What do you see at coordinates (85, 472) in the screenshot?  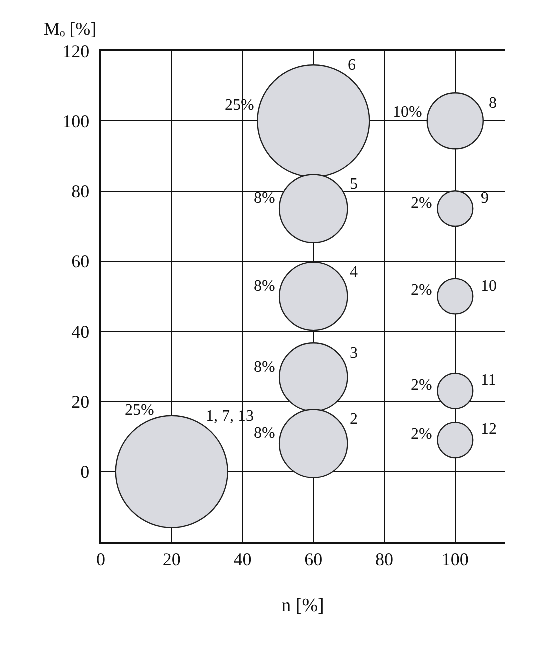 I see `y-tick-label: 0` at bounding box center [85, 472].